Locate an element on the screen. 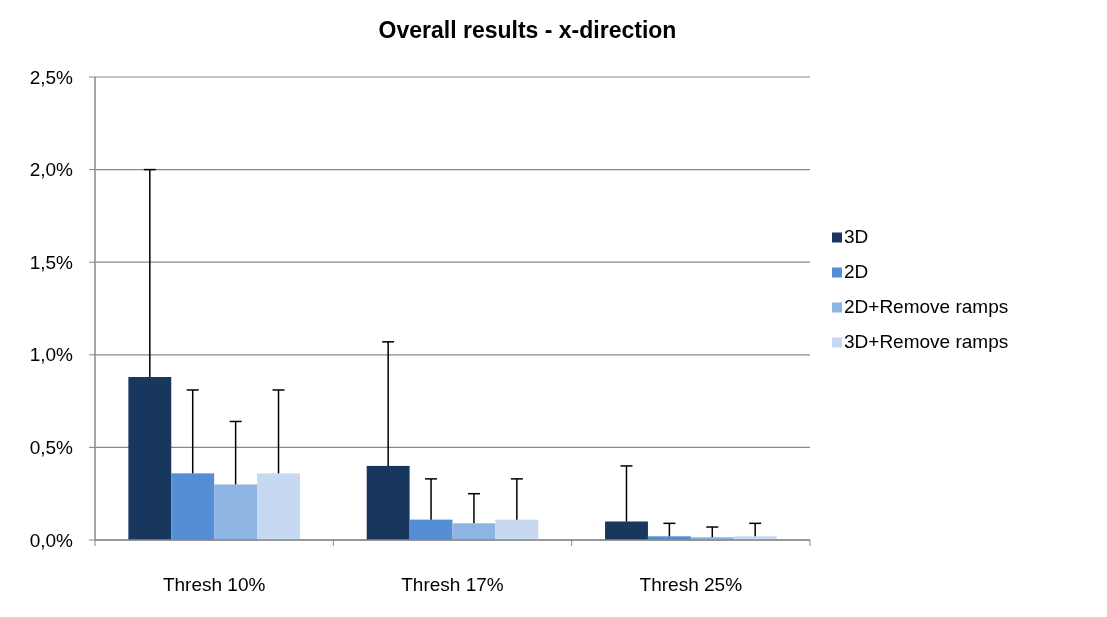 The width and height of the screenshot is (1107, 617). y-tick-label: 0,5% is located at coordinates (51, 448).